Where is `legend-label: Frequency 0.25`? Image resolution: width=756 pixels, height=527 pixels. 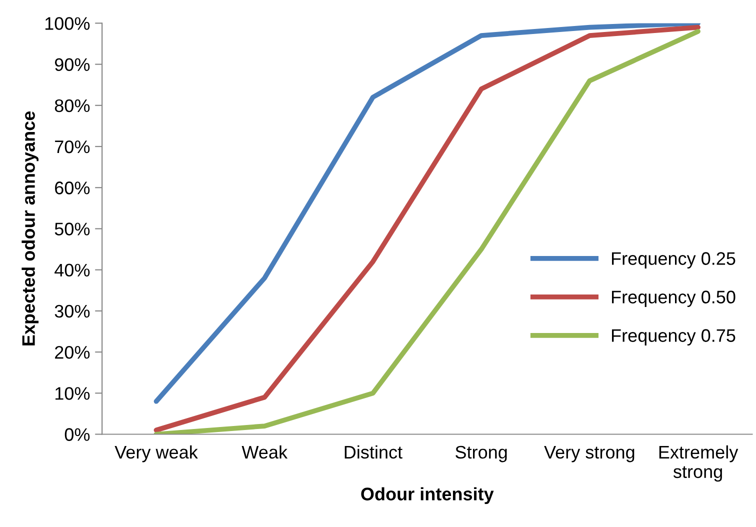
legend-label: Frequency 0.25 is located at coordinates (674, 260).